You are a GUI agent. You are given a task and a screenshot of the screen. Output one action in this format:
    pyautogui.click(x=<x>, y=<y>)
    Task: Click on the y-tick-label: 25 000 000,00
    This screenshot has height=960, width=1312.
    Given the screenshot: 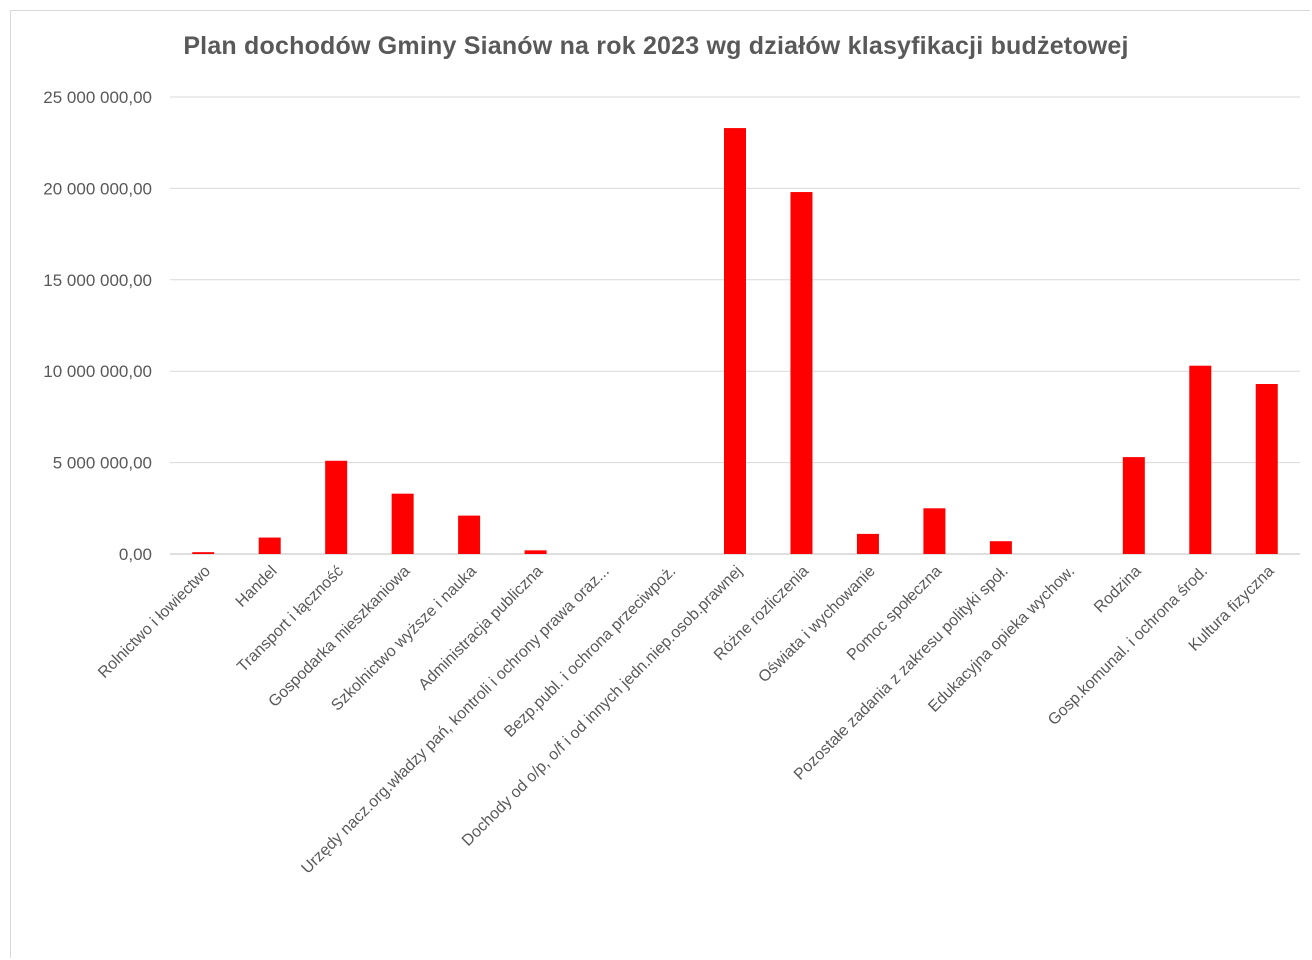 What is the action you would take?
    pyautogui.click(x=97, y=97)
    